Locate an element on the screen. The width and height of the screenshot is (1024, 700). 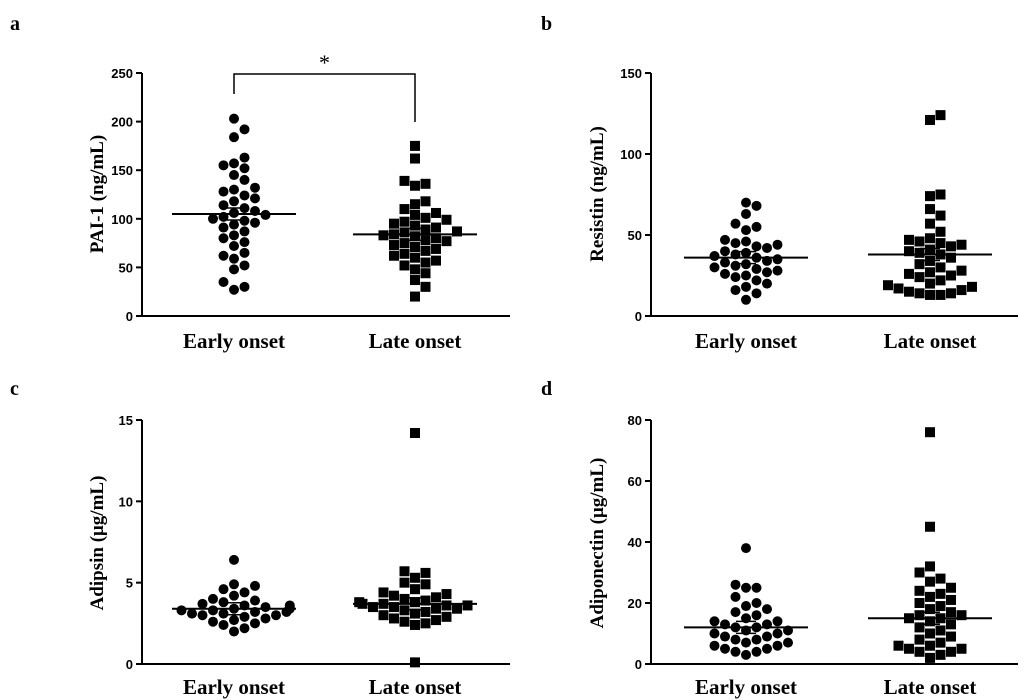
panel-b-category-label: Late onset is located at coordinates (930, 341).